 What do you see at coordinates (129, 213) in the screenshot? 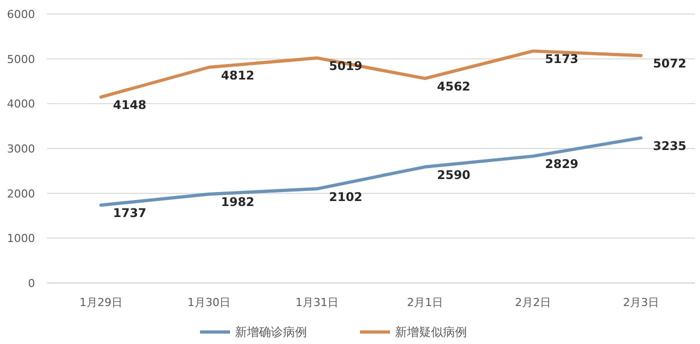
I see `data-label: 1737` at bounding box center [129, 213].